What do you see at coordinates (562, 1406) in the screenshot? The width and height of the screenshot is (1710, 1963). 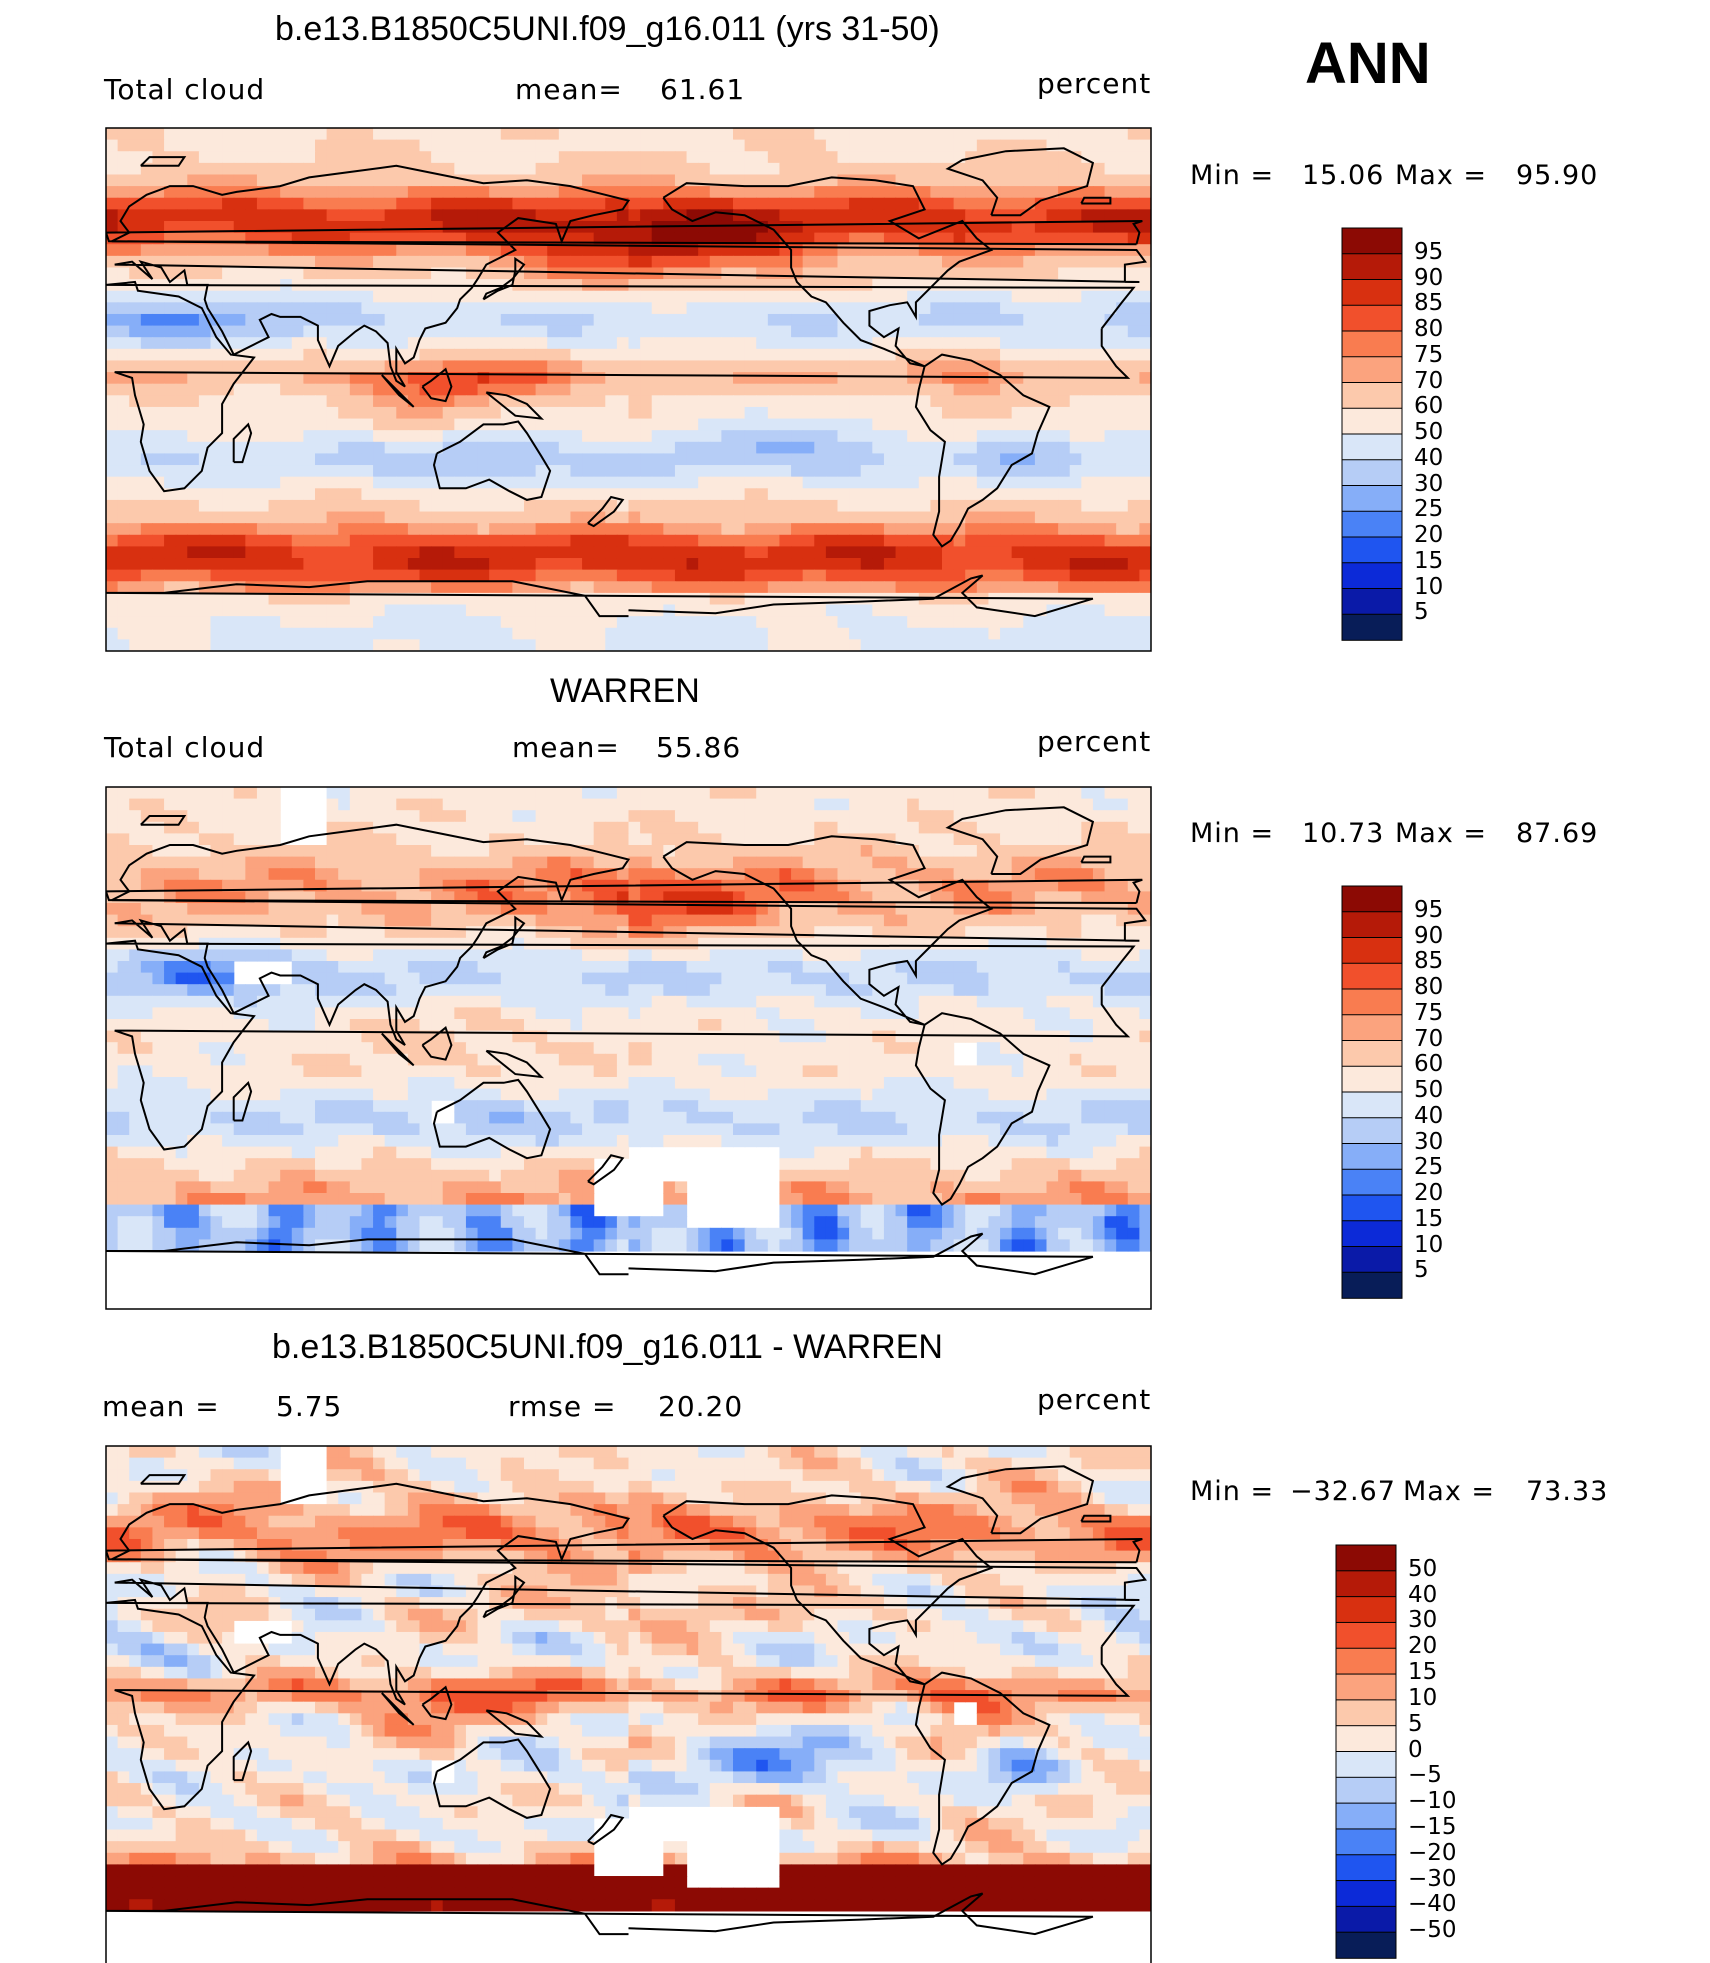 I see `panel3-rmse-label: rmse =` at bounding box center [562, 1406].